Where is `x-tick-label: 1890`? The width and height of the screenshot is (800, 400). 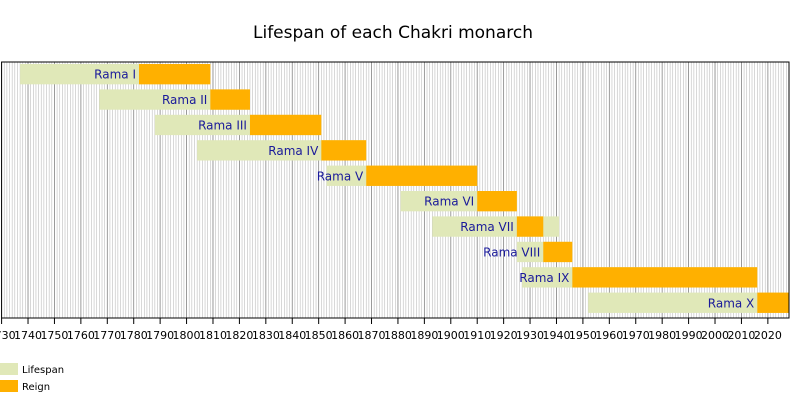
x-tick-label: 1890 is located at coordinates (424, 335).